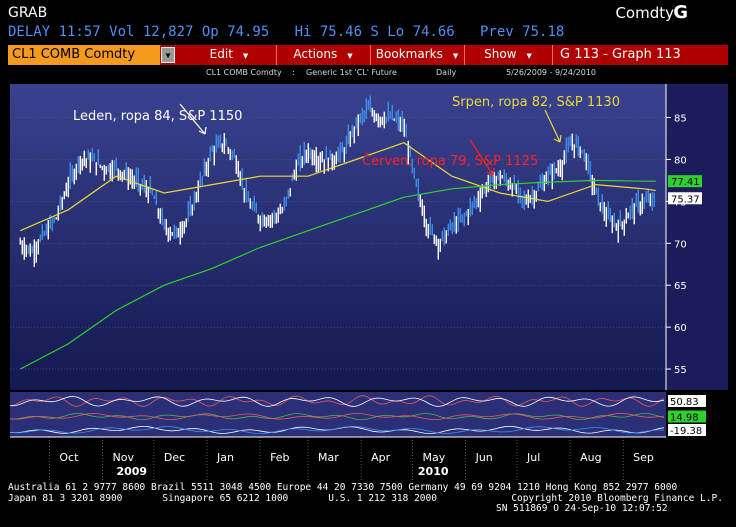 This screenshot has width=736, height=527. What do you see at coordinates (680, 328) in the screenshot?
I see `y-tick-label: 60` at bounding box center [680, 328].